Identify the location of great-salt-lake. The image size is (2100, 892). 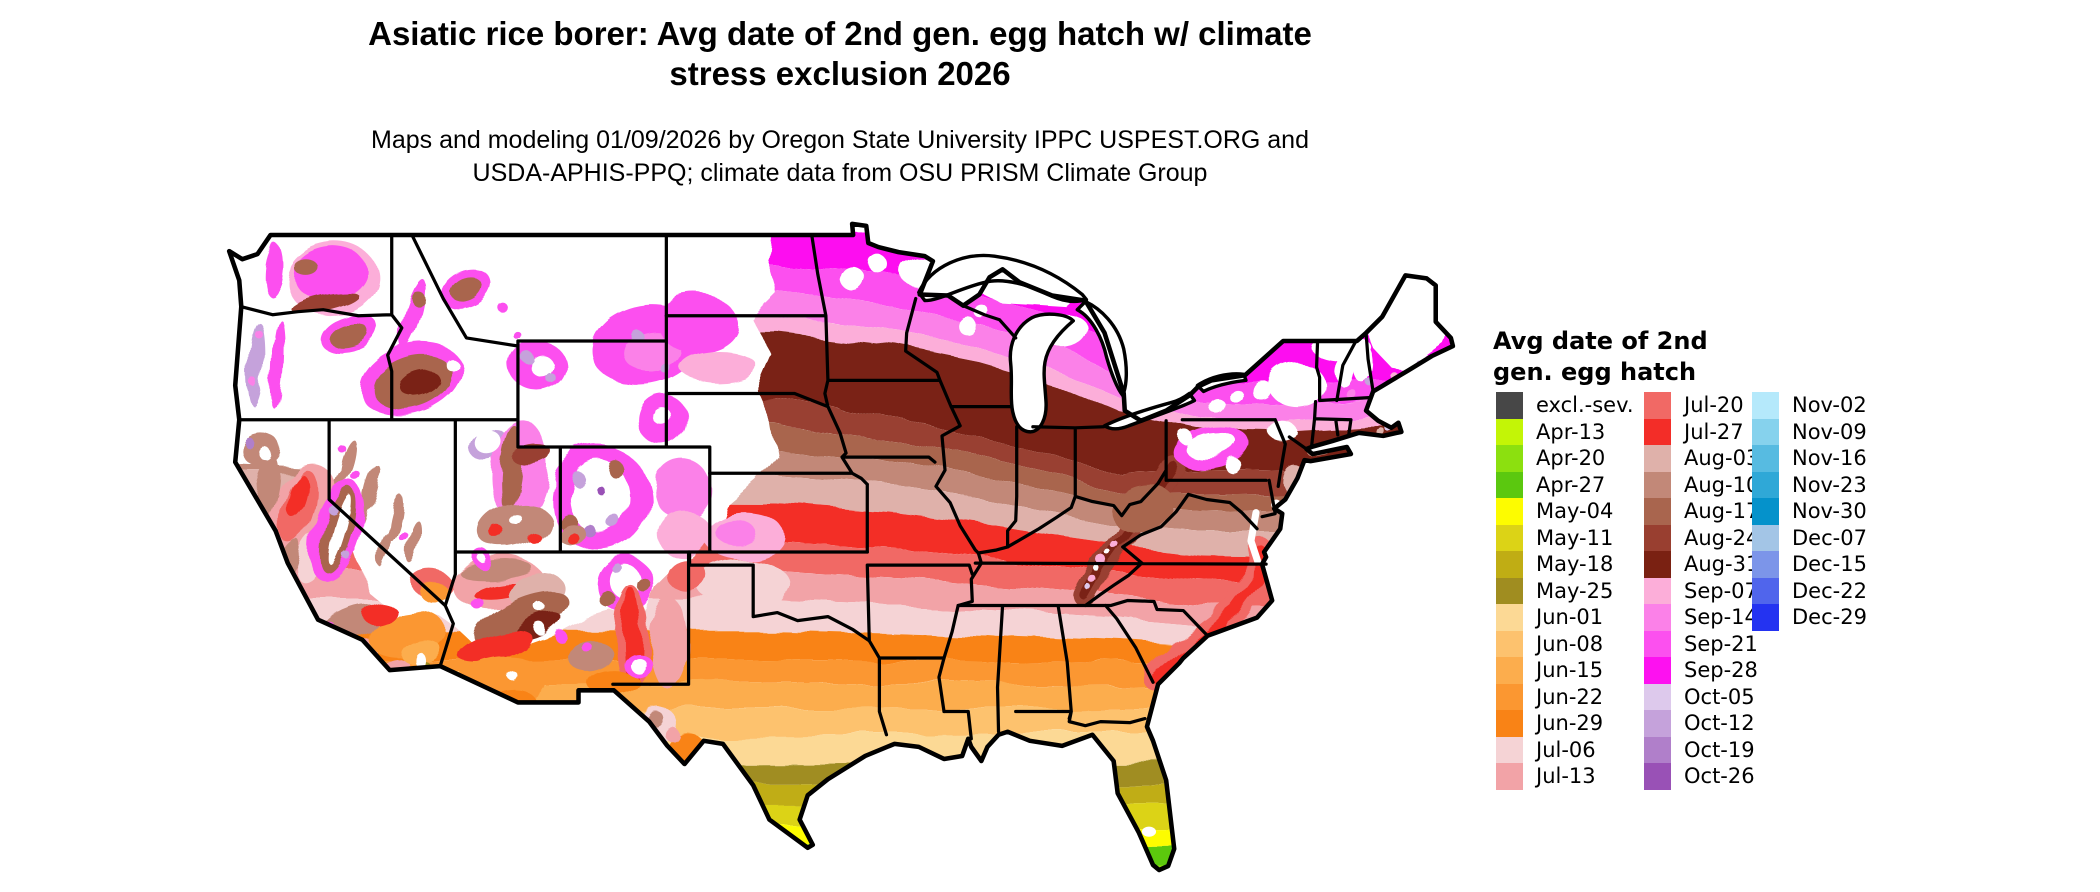
(487, 442).